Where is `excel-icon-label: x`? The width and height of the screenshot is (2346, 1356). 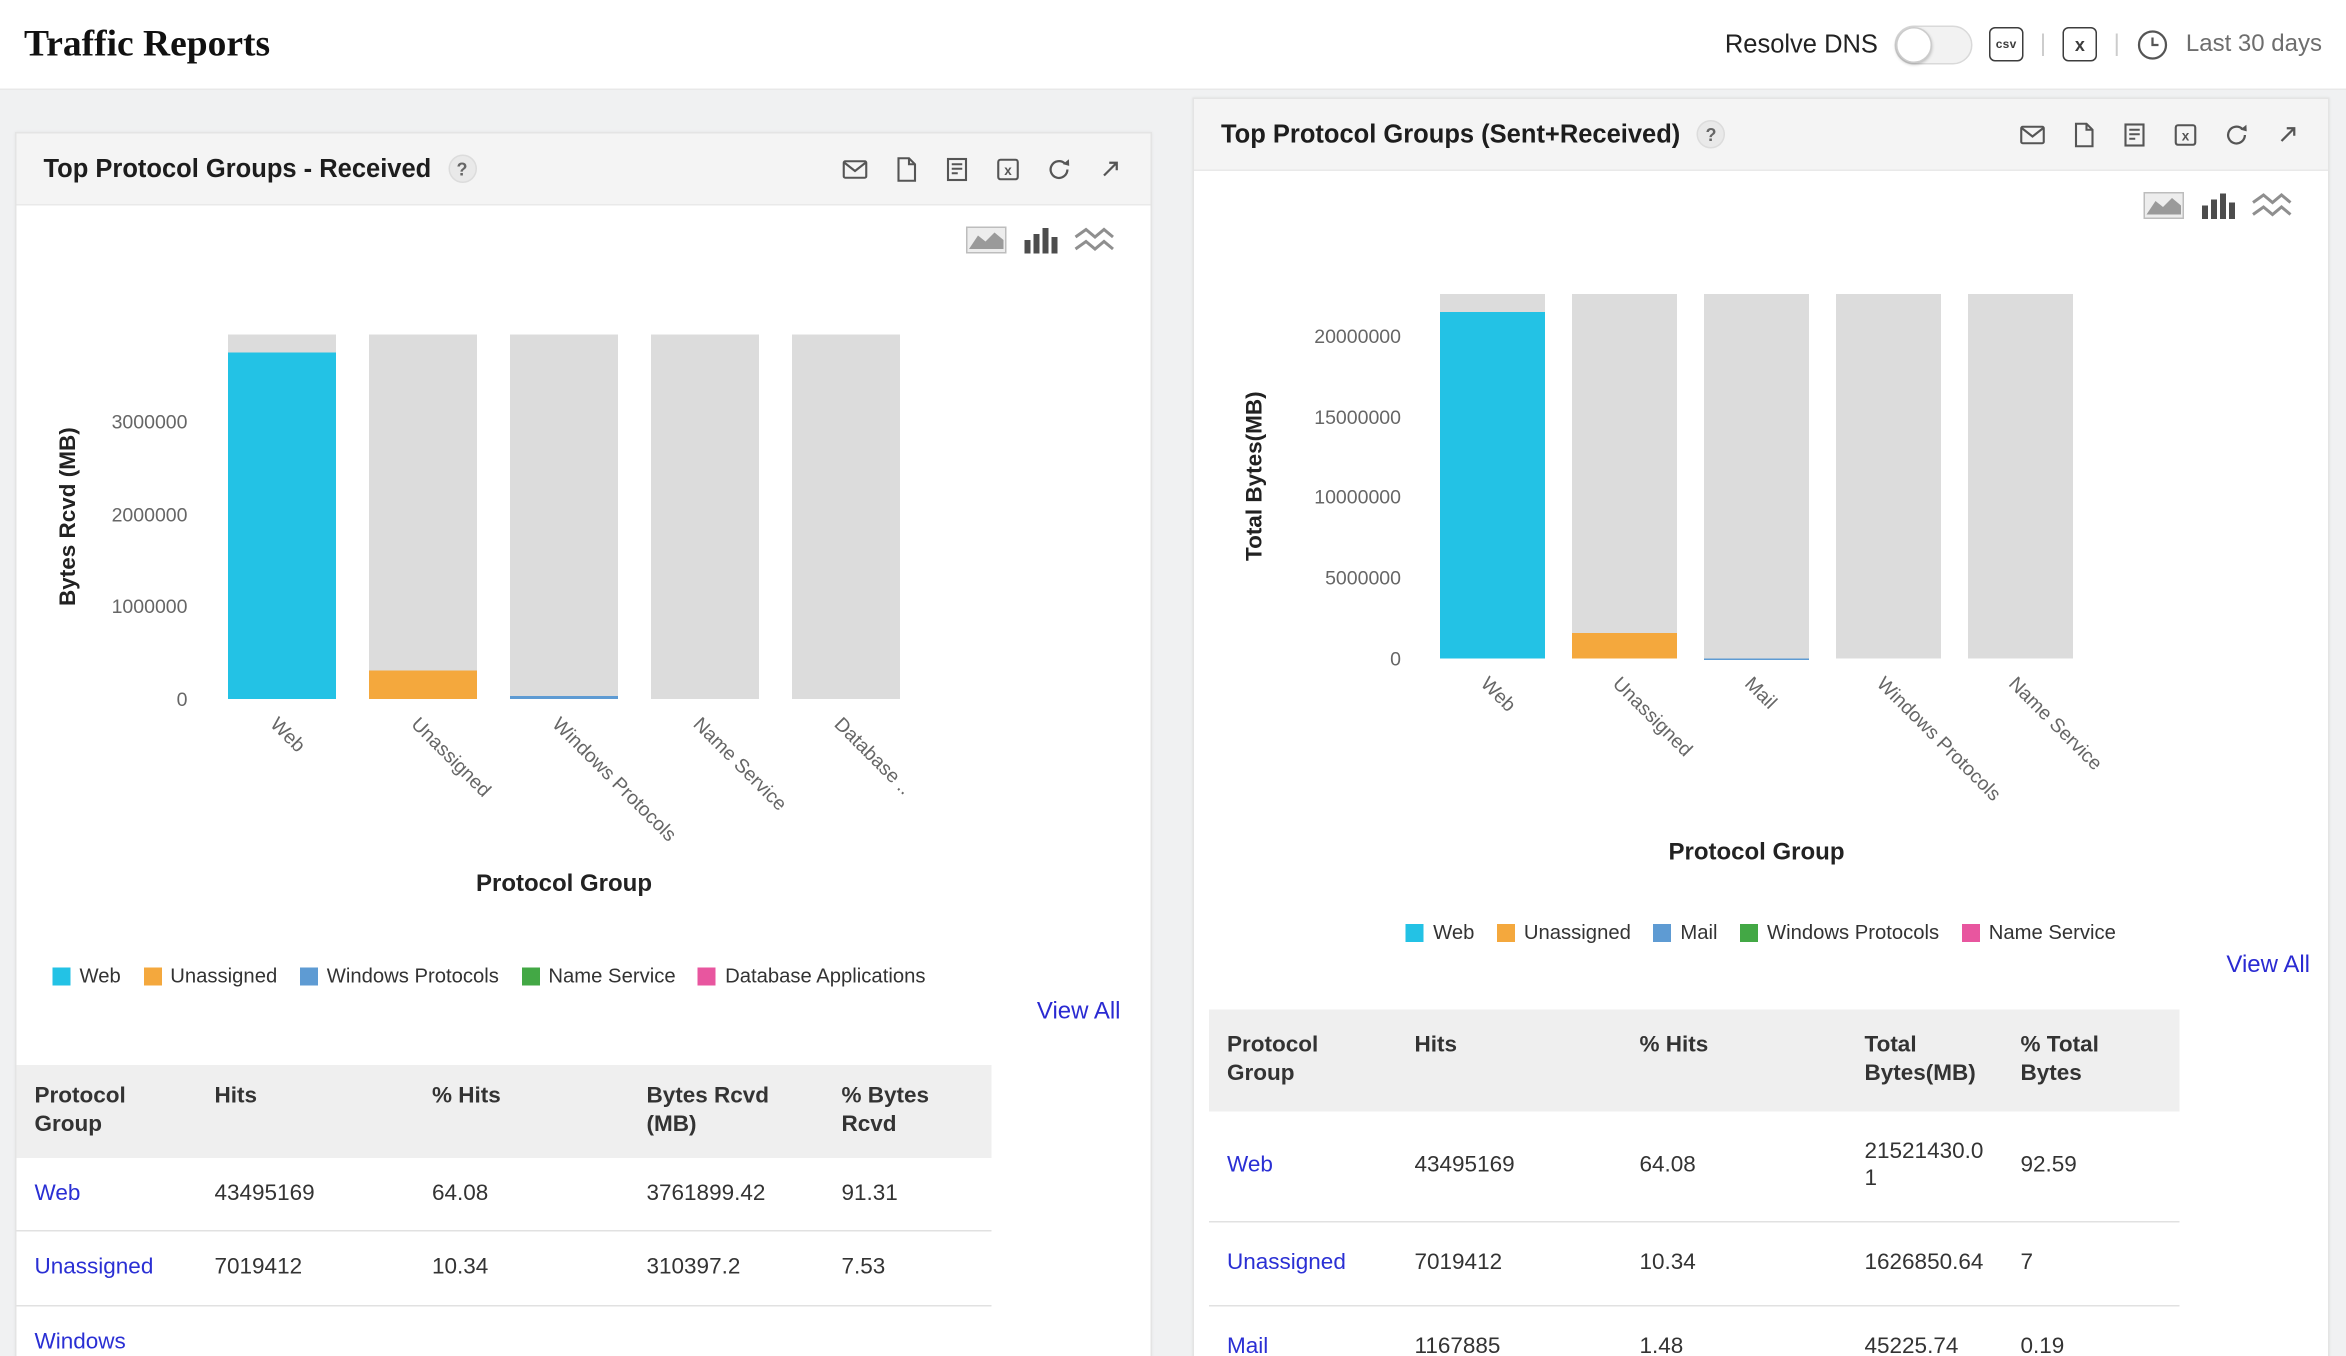 excel-icon-label: x is located at coordinates (2079, 44).